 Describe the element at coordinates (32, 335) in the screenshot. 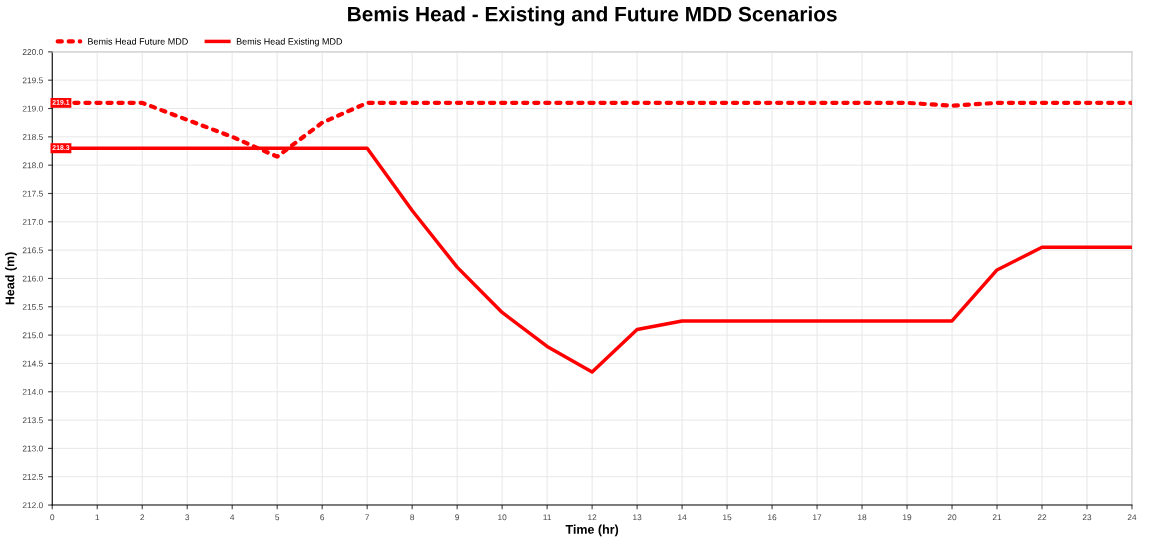

I see `text: 215.0` at that location.